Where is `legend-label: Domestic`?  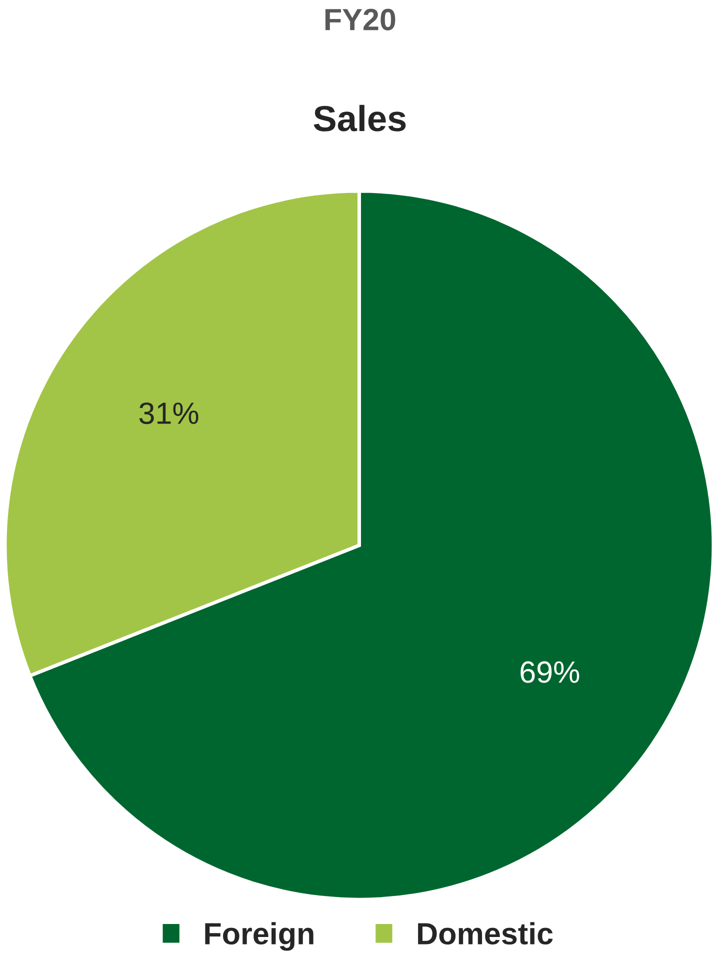 legend-label: Domestic is located at coordinates (485, 933).